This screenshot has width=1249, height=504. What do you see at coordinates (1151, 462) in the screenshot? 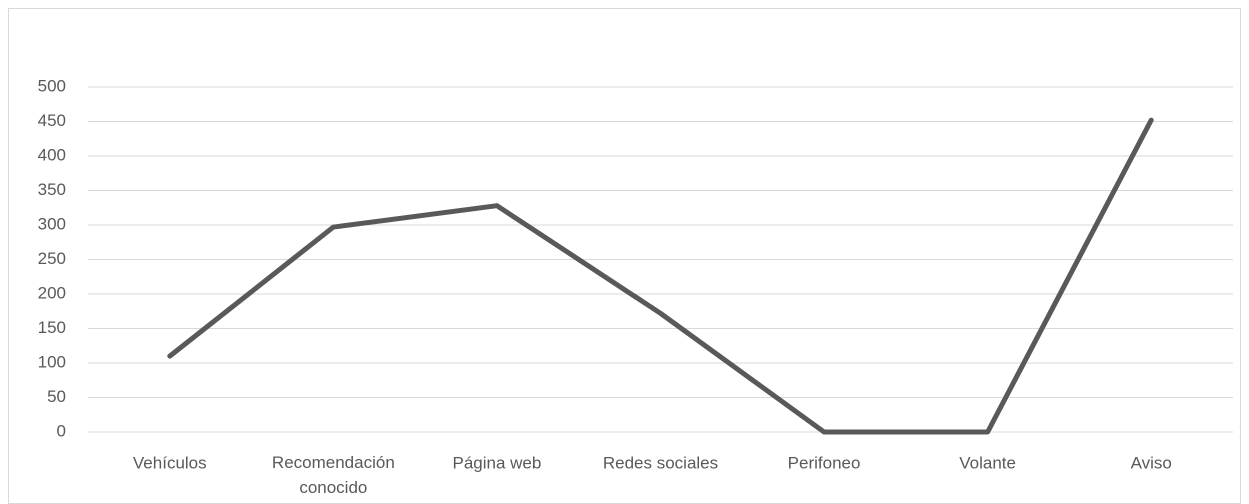
I see `x-tick-label: Aviso` at bounding box center [1151, 462].